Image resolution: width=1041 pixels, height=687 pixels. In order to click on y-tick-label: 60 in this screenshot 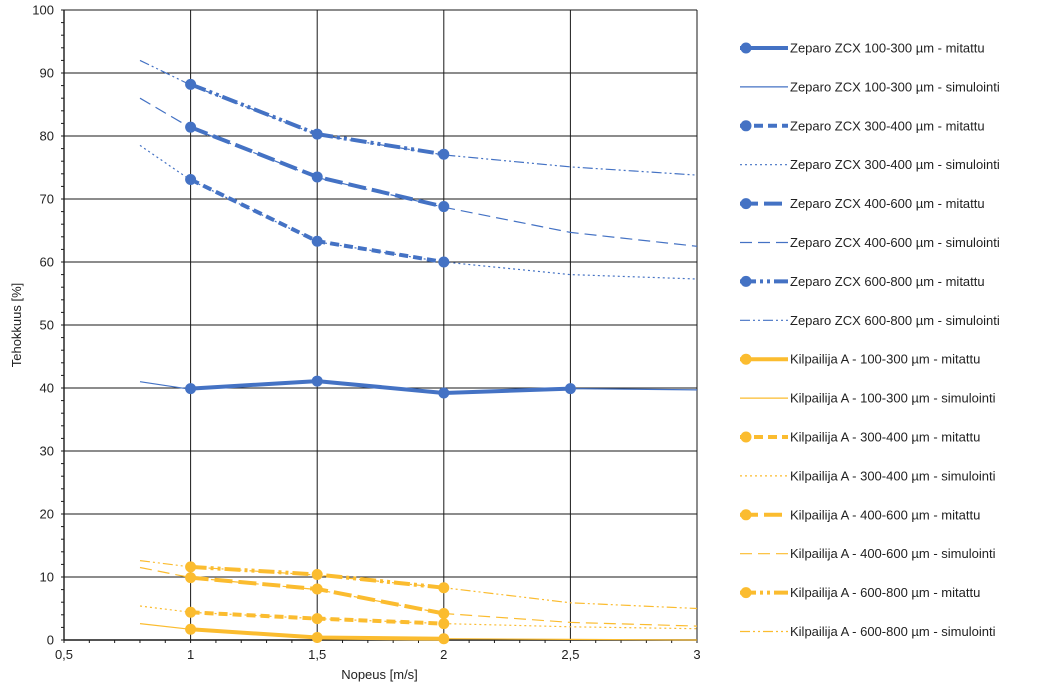, I will do `click(47, 262)`.